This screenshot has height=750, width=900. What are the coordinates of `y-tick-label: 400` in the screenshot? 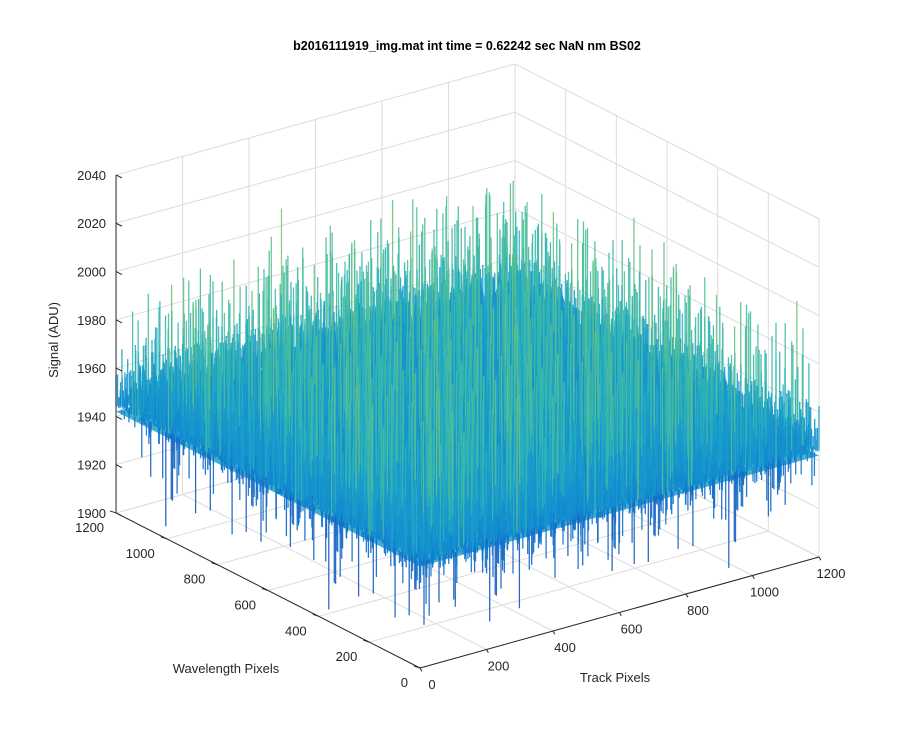 It's located at (296, 630).